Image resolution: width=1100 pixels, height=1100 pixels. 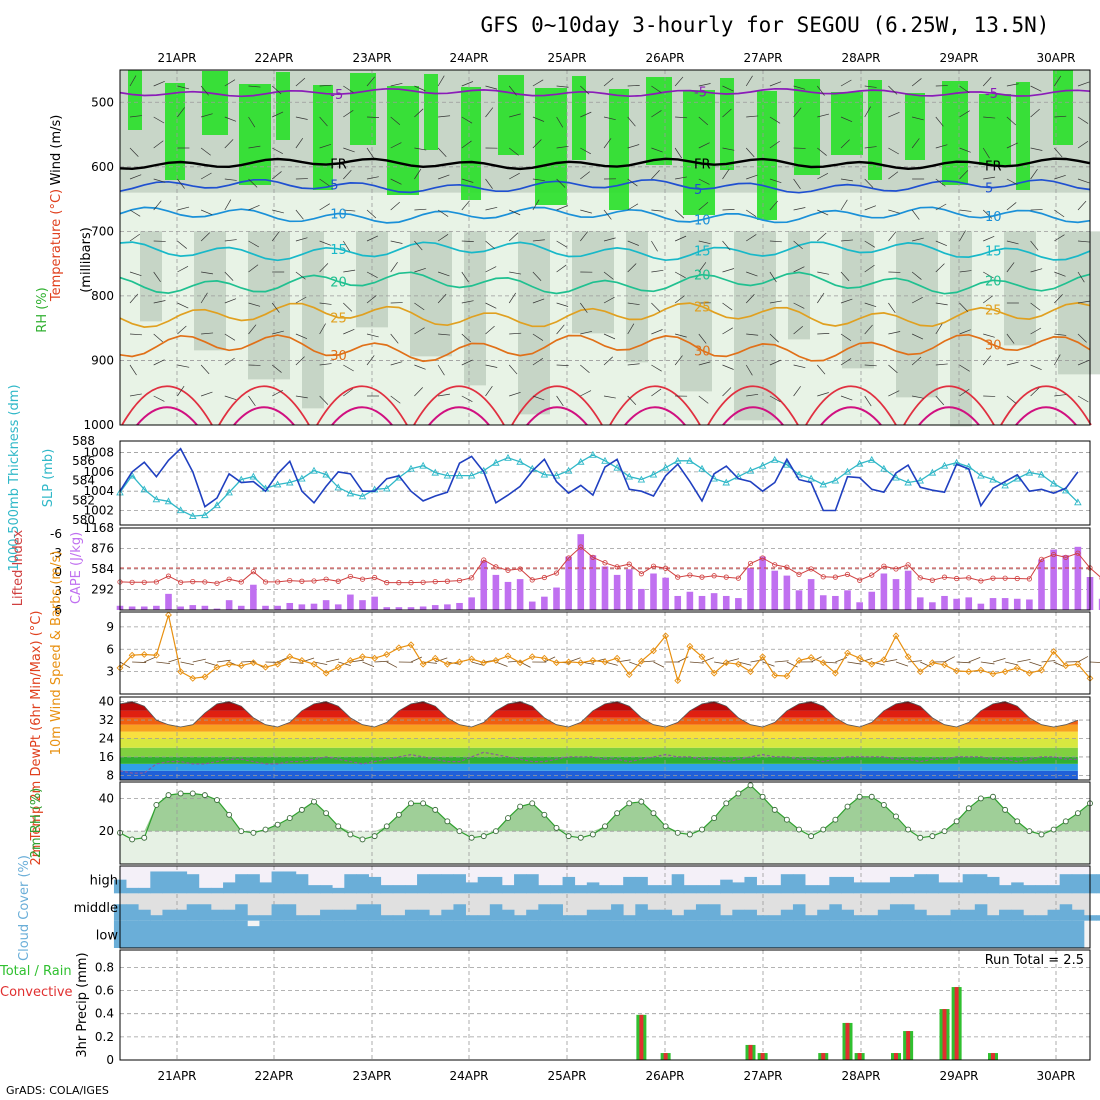 I want to click on top-date-label-5: 26APR, so click(x=664, y=58).